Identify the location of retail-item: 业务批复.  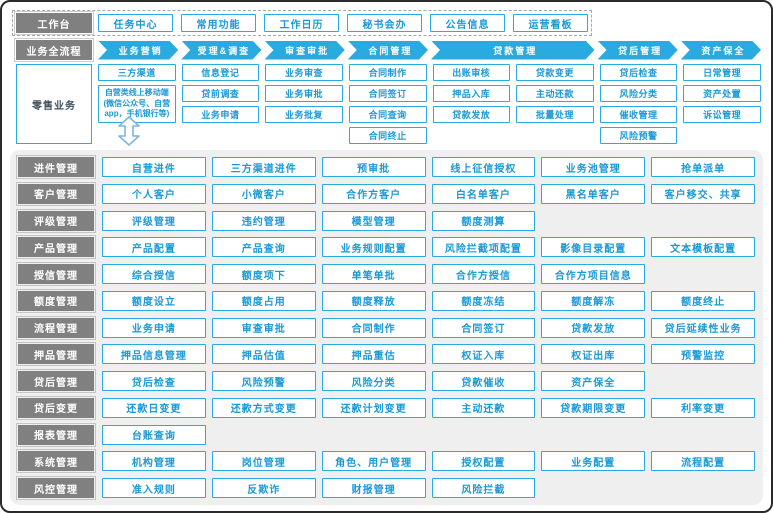
(304, 114).